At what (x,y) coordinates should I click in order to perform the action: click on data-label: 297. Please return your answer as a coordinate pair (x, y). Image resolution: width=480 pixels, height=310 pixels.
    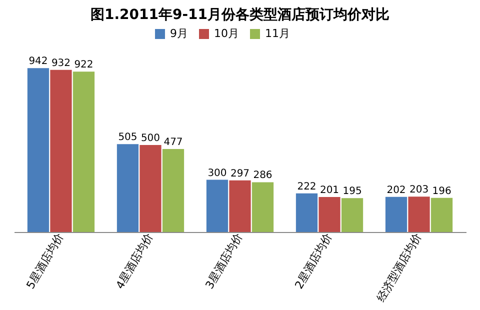
    Looking at the image, I should click on (240, 174).